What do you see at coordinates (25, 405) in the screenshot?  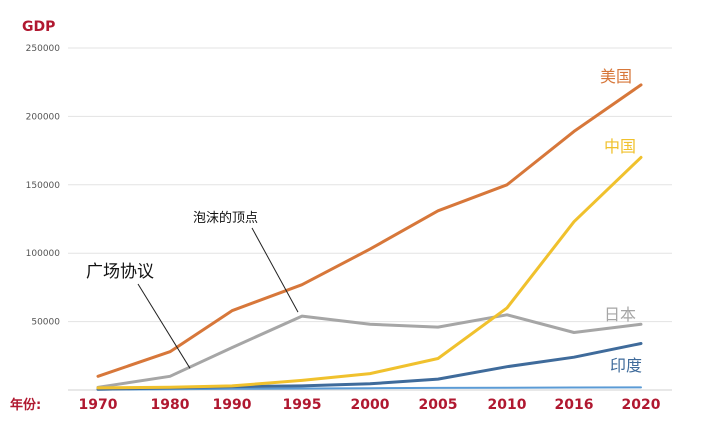 I see `x-axis-label: 年份:` at bounding box center [25, 405].